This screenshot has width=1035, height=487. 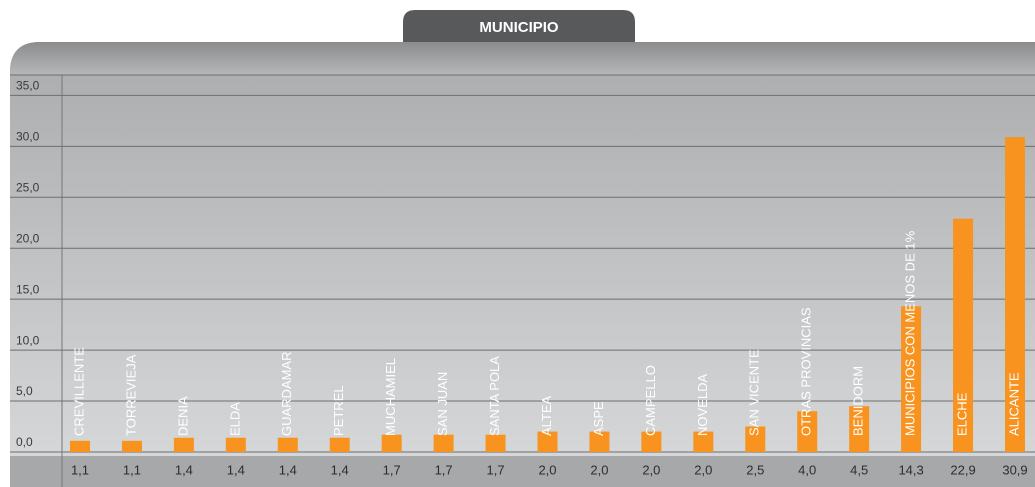 I want to click on y-tick-label: 0,0, so click(x=24, y=442).